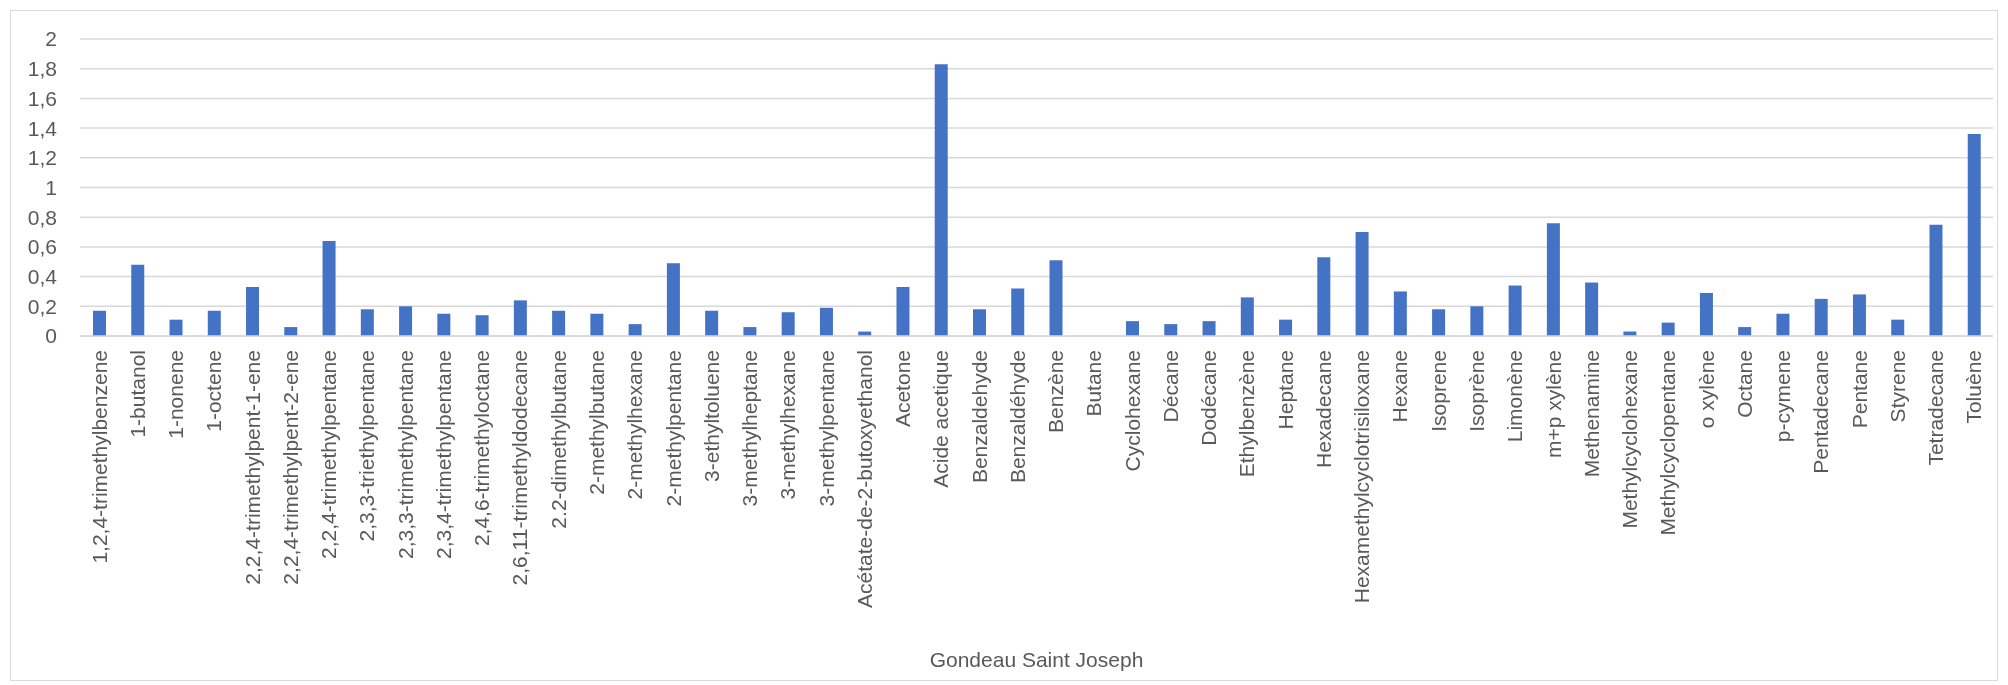 The height and width of the screenshot is (685, 2008). I want to click on x-tick-label: Tetradecane, so click(1936, 408).